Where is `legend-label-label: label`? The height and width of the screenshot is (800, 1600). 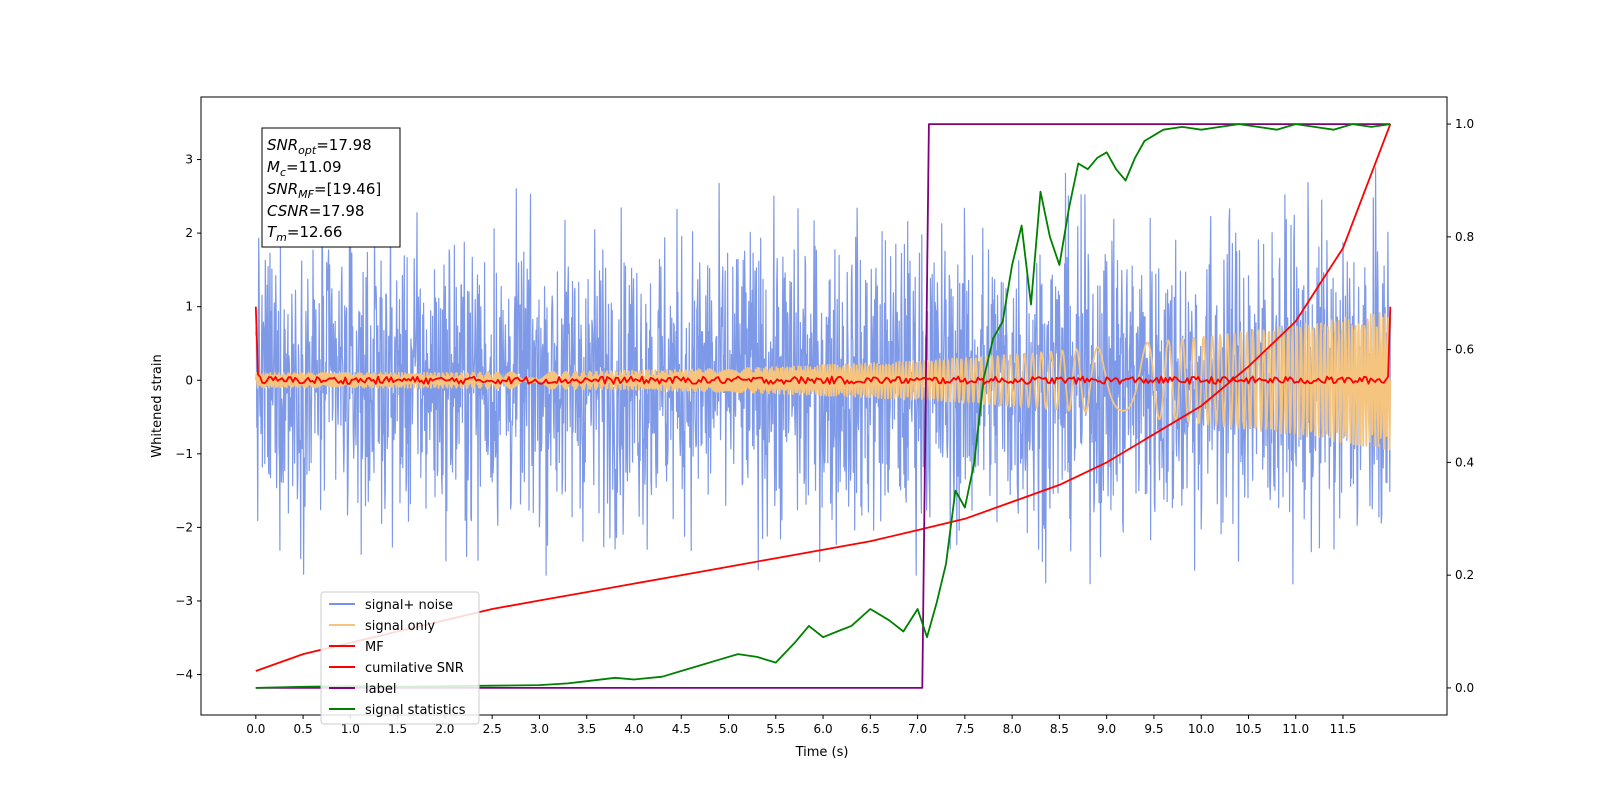 legend-label-label: label is located at coordinates (380, 689).